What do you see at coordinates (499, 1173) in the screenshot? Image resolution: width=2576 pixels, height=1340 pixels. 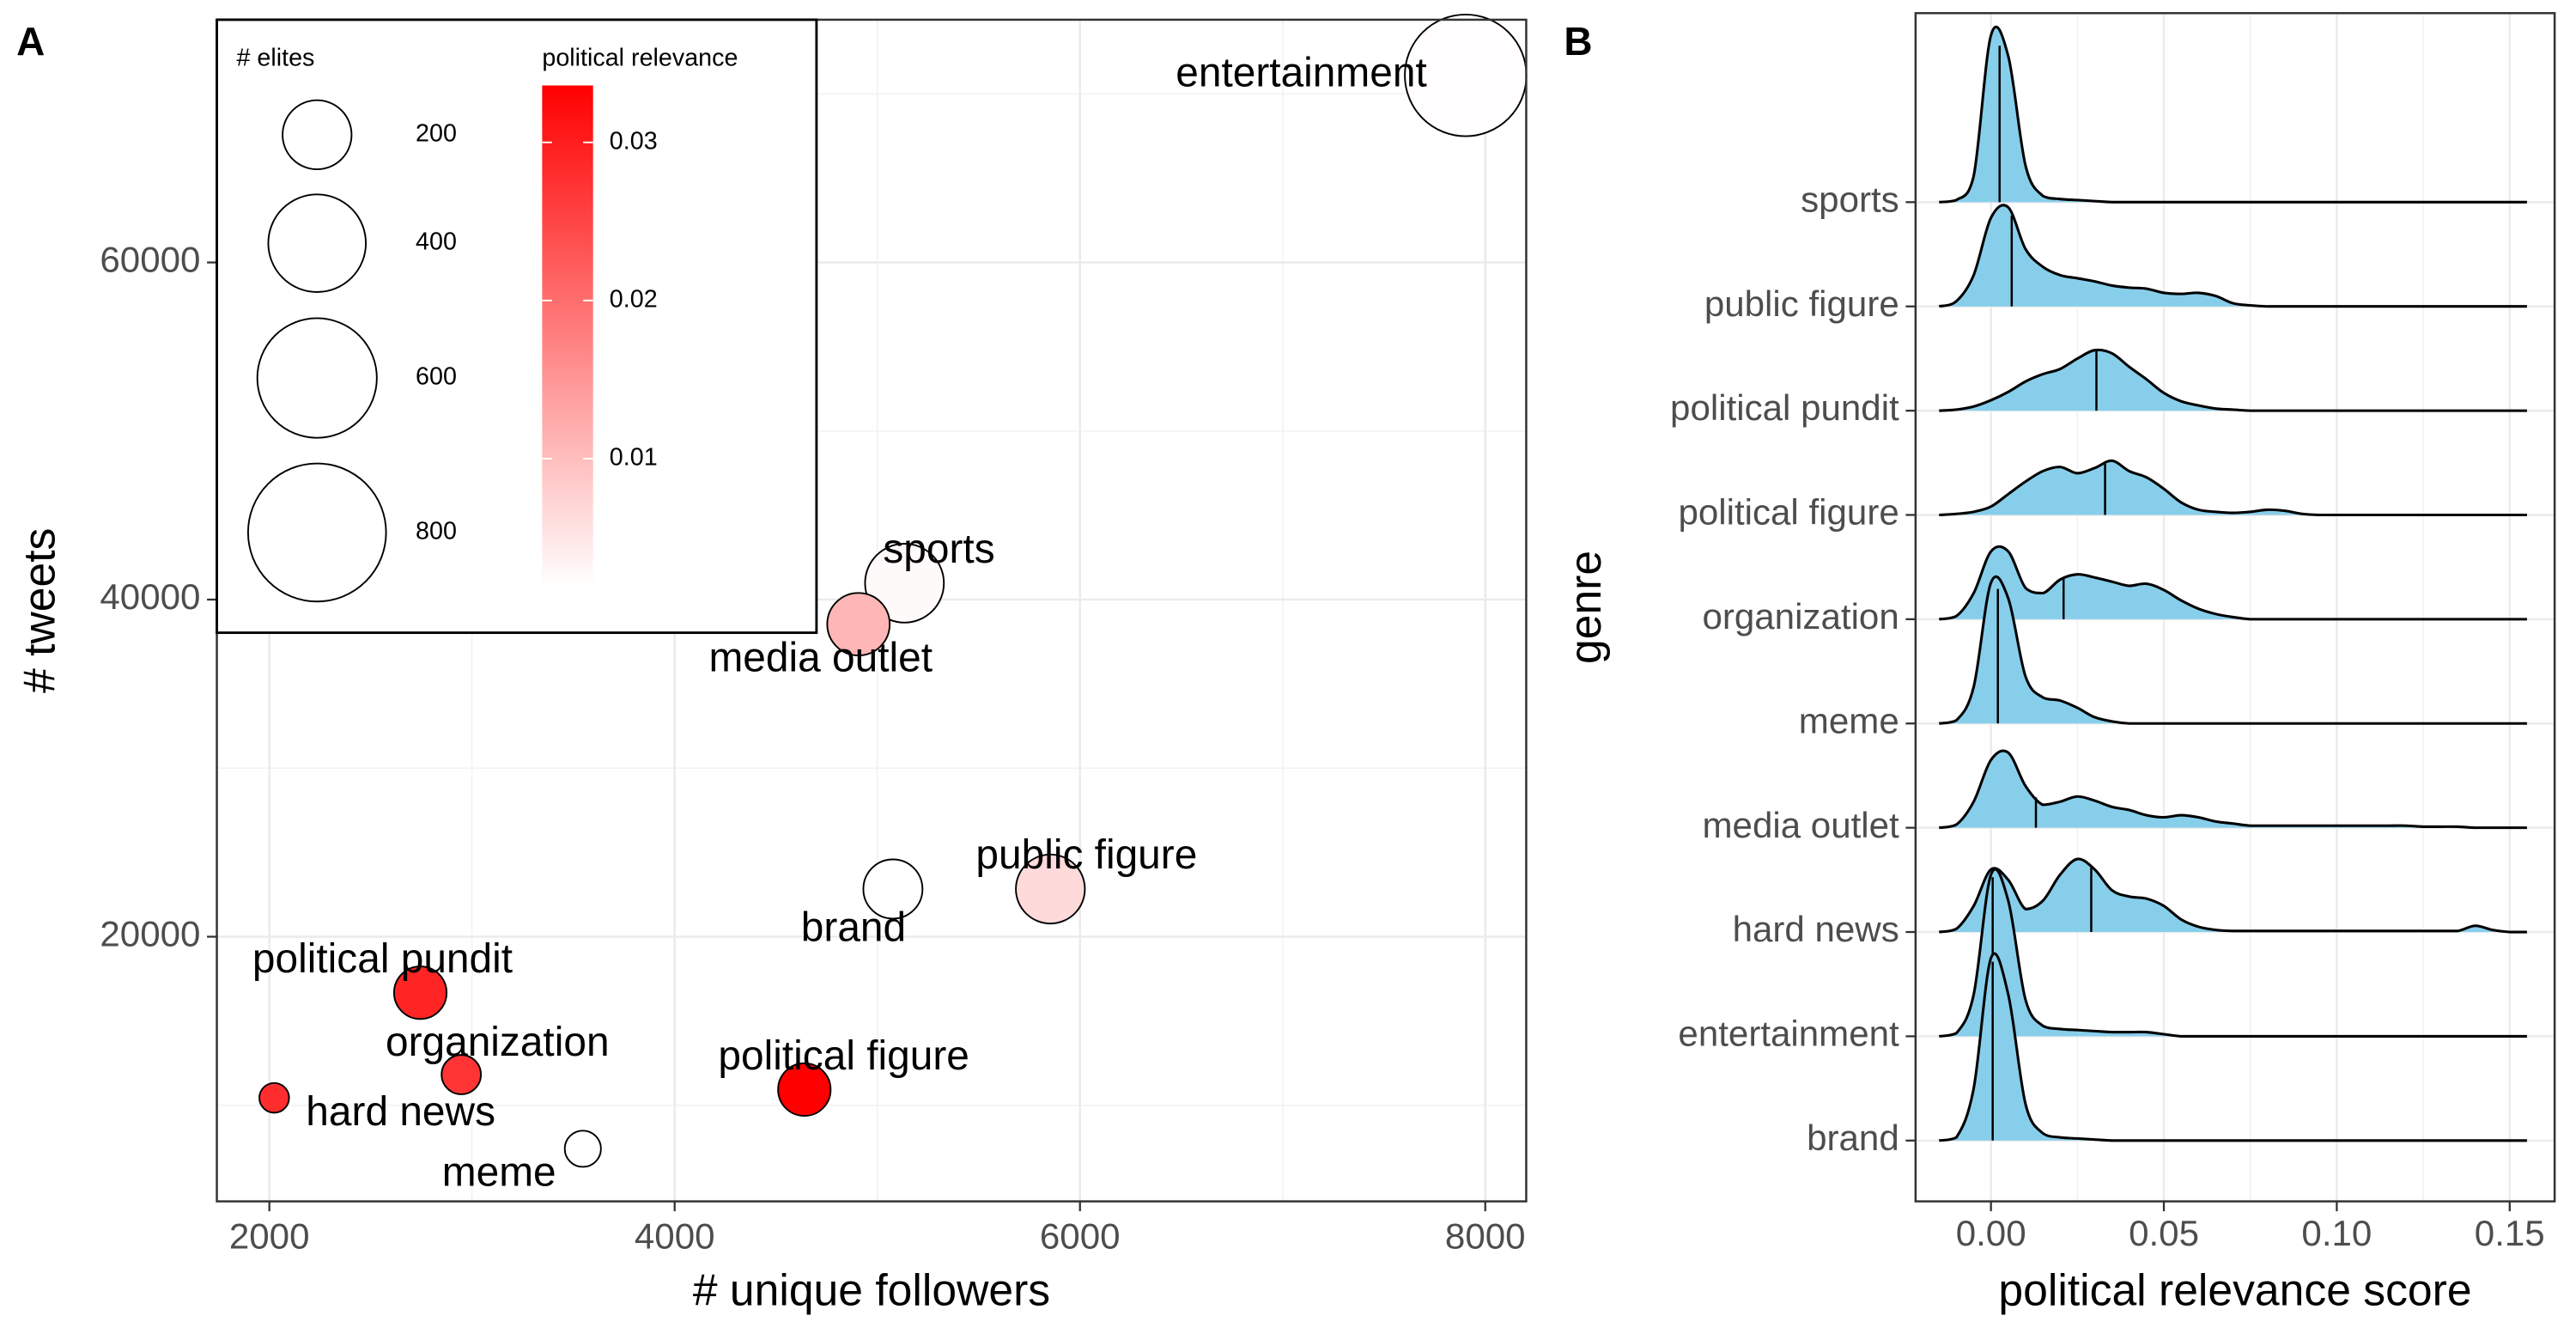 I see `point-label: meme` at bounding box center [499, 1173].